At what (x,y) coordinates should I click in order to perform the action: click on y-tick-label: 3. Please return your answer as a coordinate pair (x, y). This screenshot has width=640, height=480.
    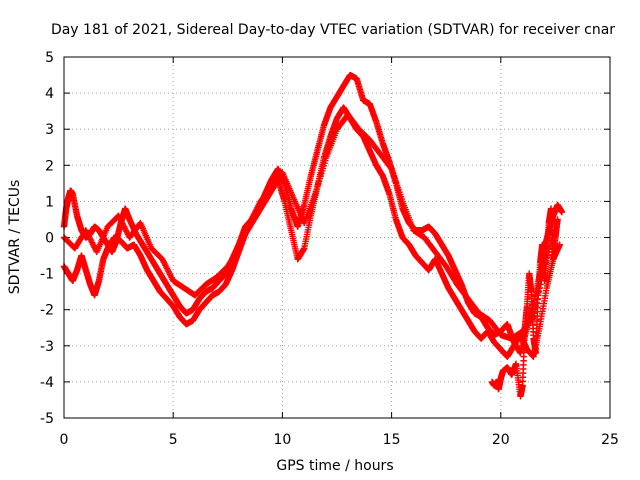
    Looking at the image, I should click on (49, 130).